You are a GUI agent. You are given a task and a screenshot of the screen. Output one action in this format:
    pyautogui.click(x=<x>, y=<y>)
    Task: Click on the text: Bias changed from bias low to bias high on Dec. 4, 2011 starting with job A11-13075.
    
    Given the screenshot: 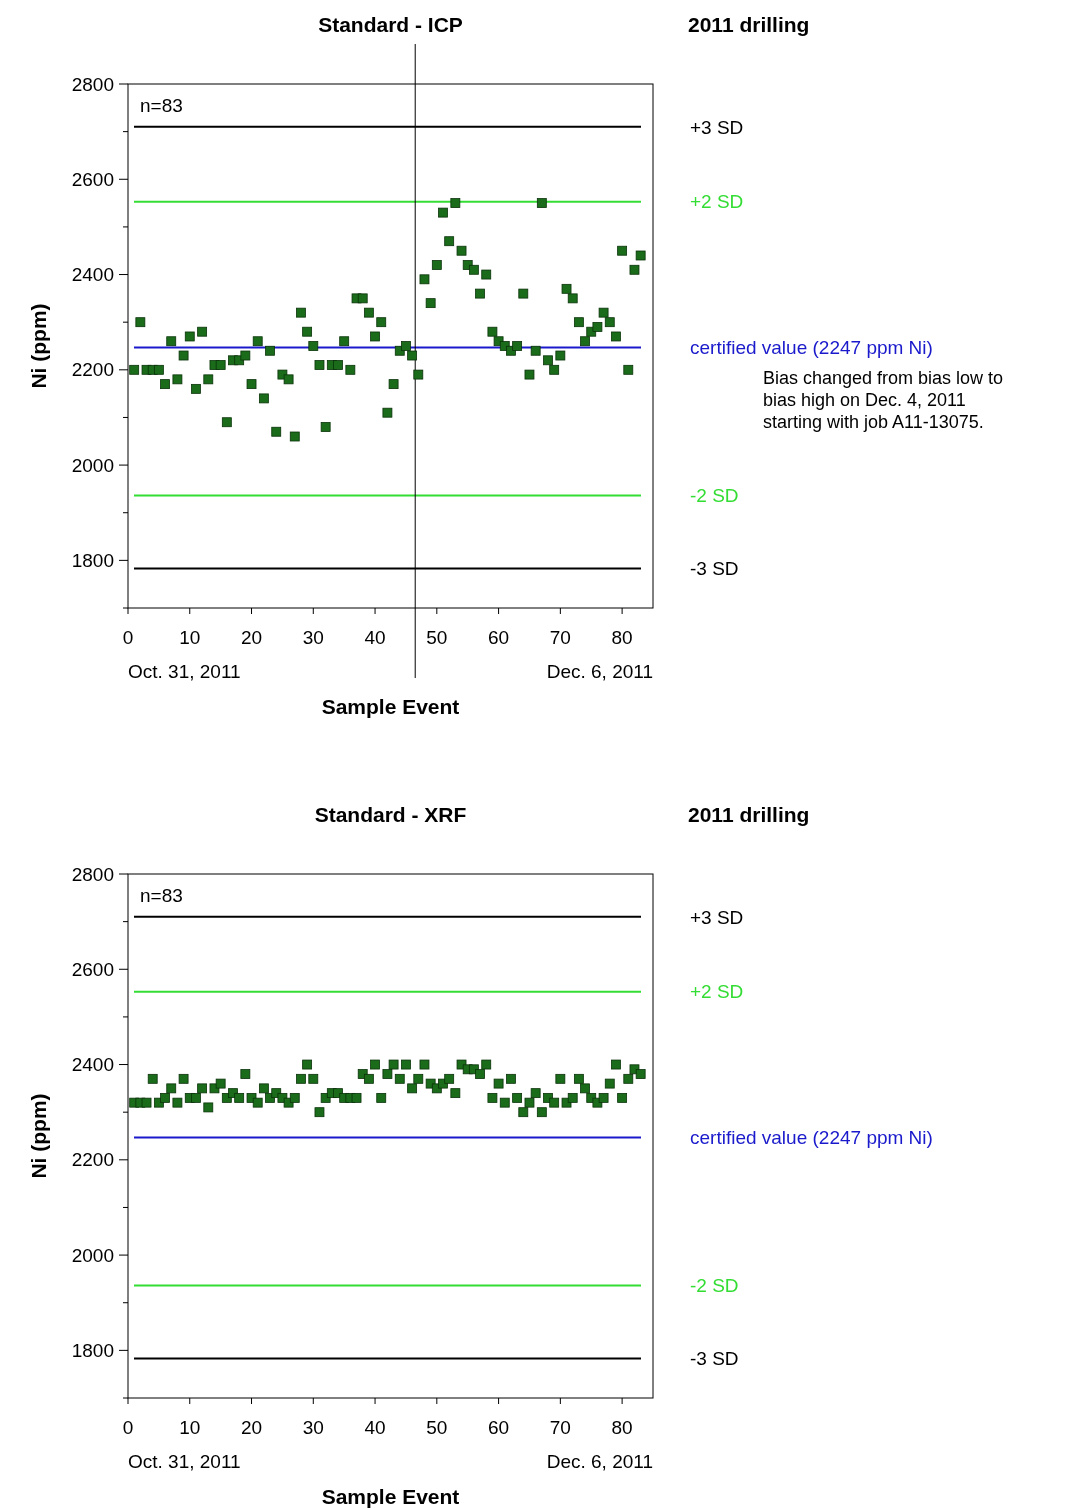 What is the action you would take?
    pyautogui.click(x=883, y=400)
    